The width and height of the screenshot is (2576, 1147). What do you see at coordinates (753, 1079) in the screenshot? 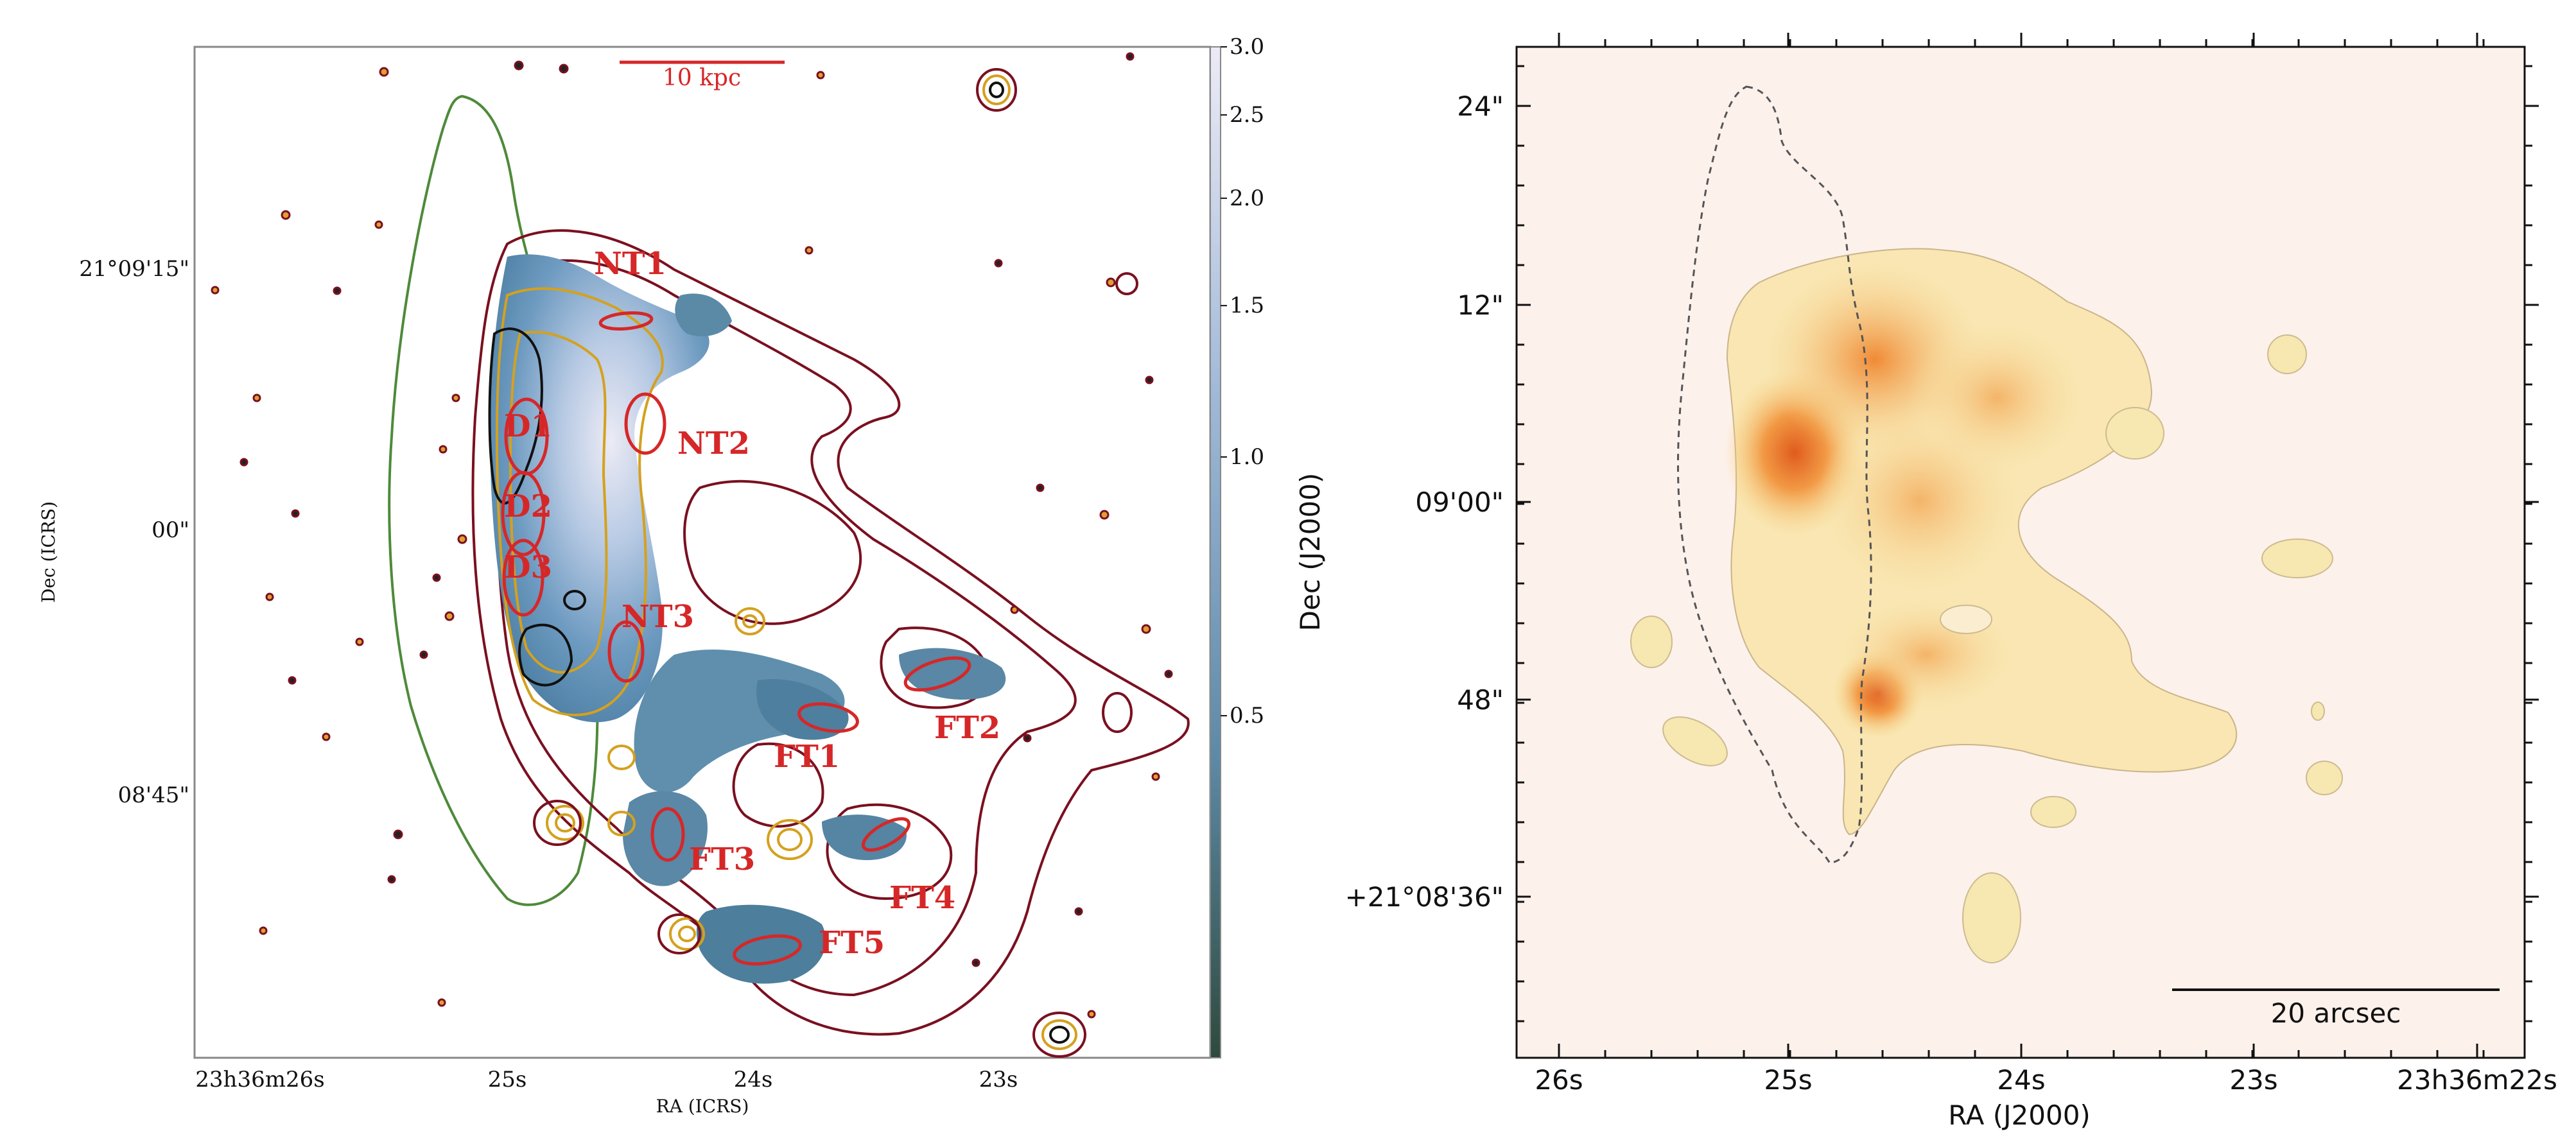
I see `left-x-tick-label: 24s` at bounding box center [753, 1079].